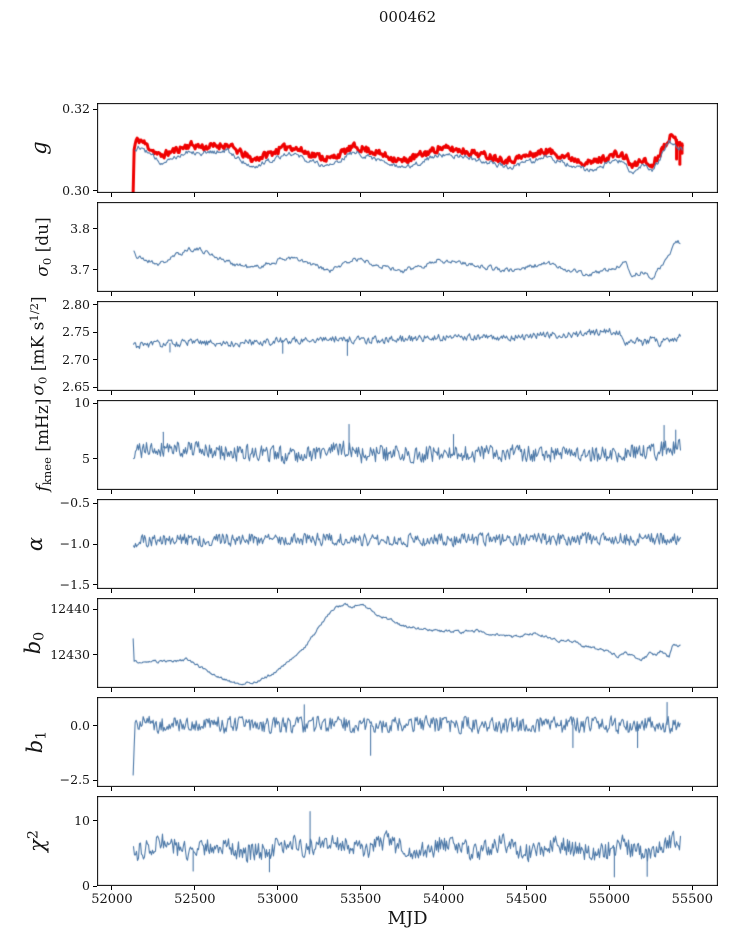 The image size is (729, 944). What do you see at coordinates (76, 190) in the screenshot?
I see `y-tick-label-g: 0.30` at bounding box center [76, 190].